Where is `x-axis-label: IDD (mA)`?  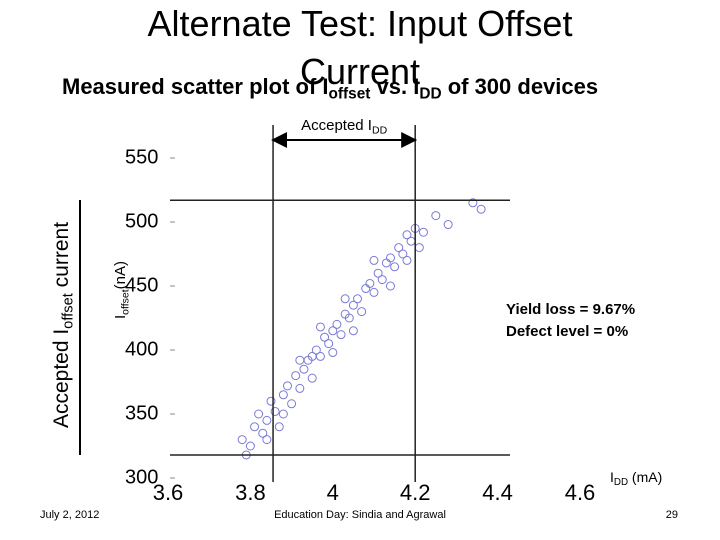 x-axis-label: IDD (mA) is located at coordinates (636, 478).